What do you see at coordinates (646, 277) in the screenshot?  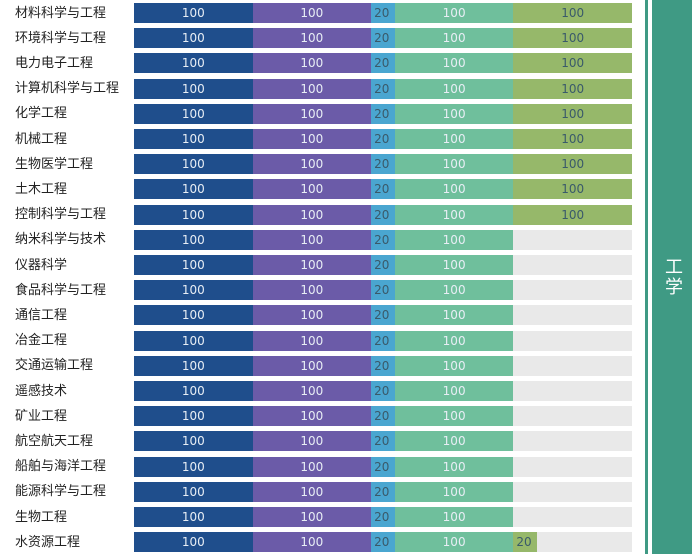 I see `group-divider` at bounding box center [646, 277].